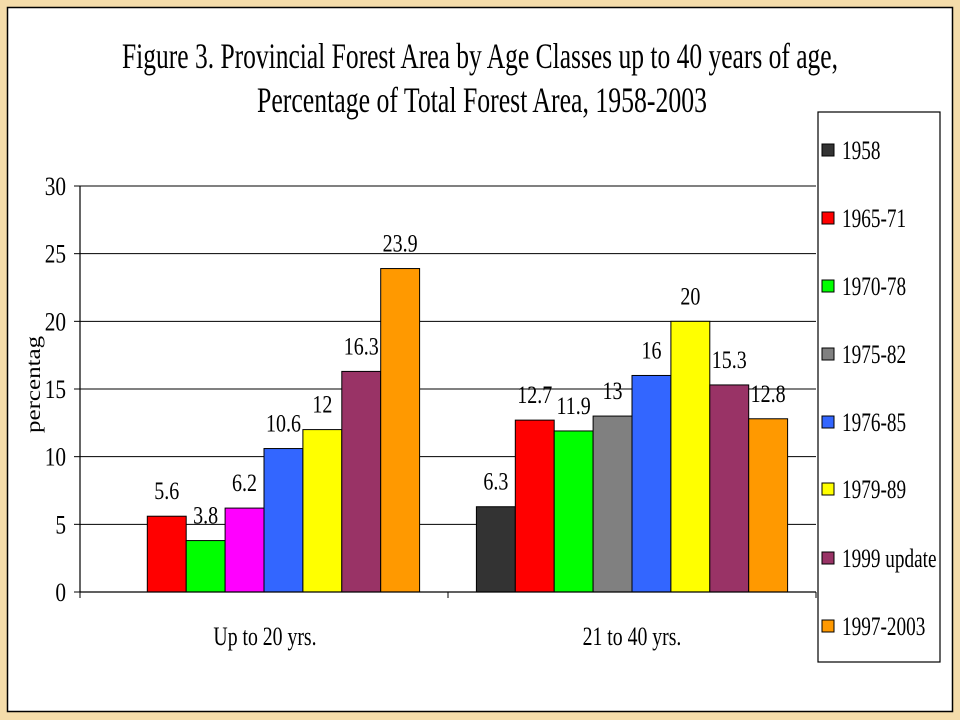  I want to click on legend-label: 1997-2003, so click(883, 626).